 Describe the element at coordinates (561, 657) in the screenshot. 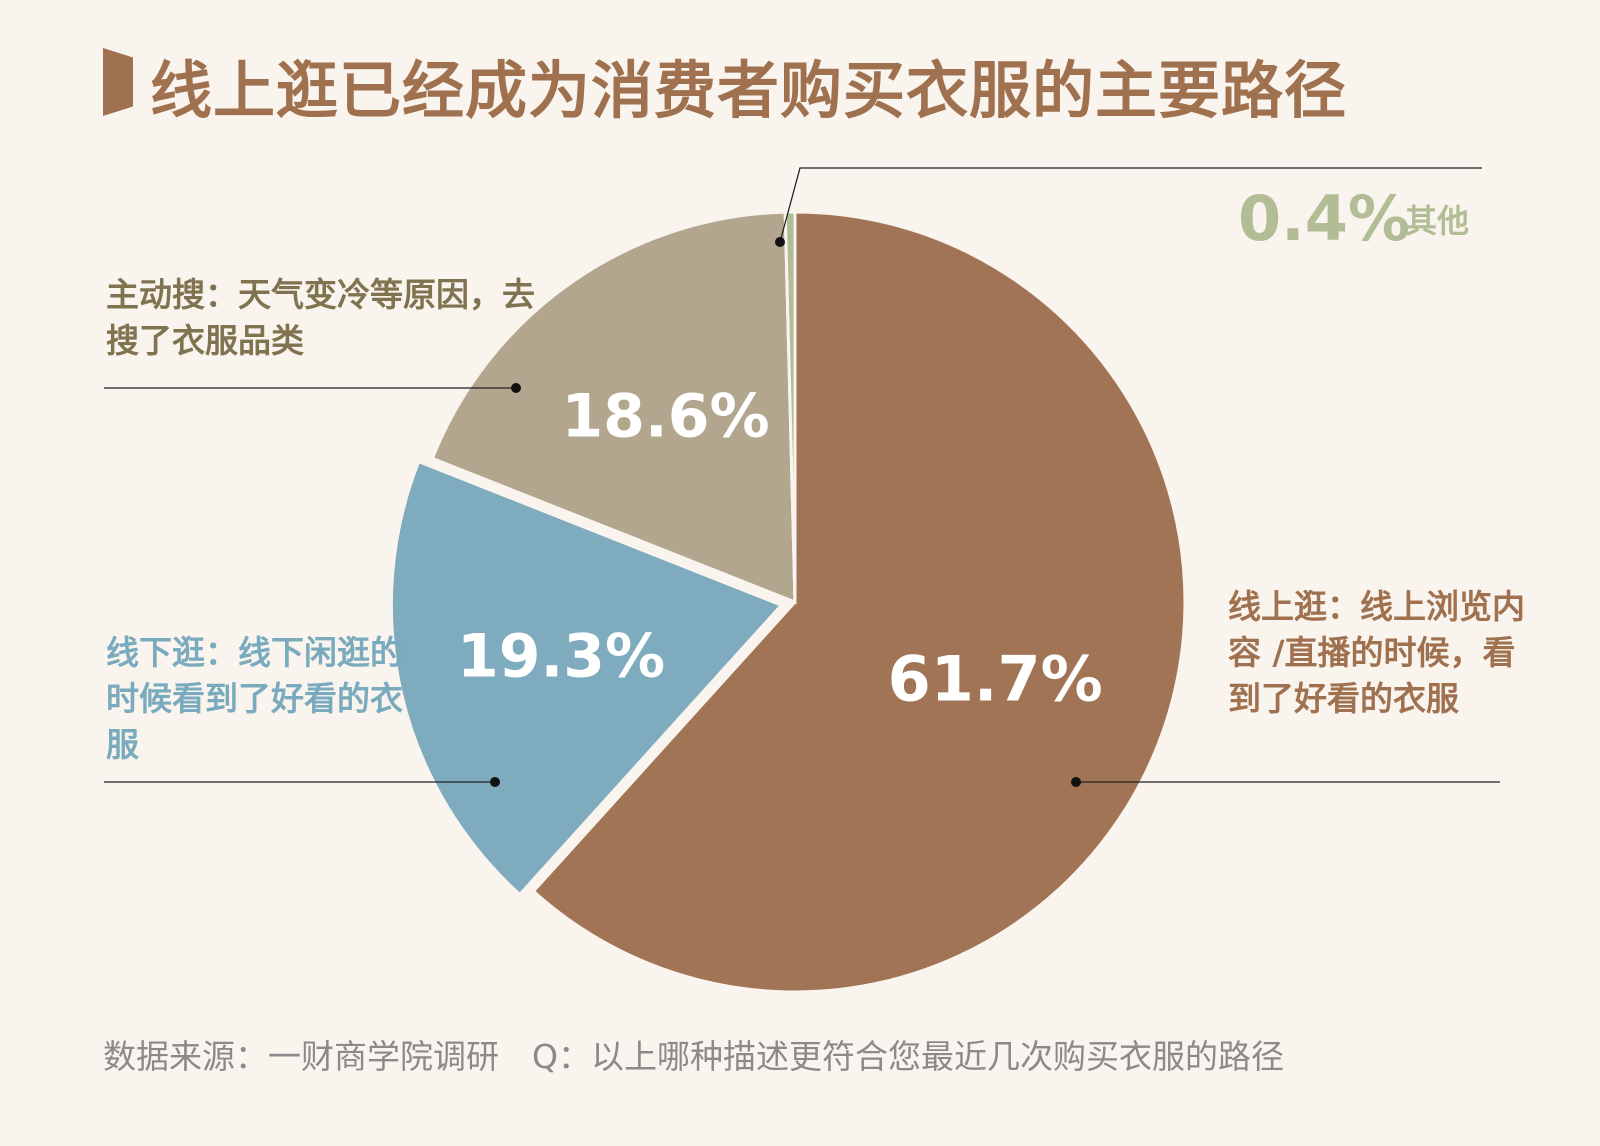

I see `slice-offline-value-label: 19.3%` at that location.